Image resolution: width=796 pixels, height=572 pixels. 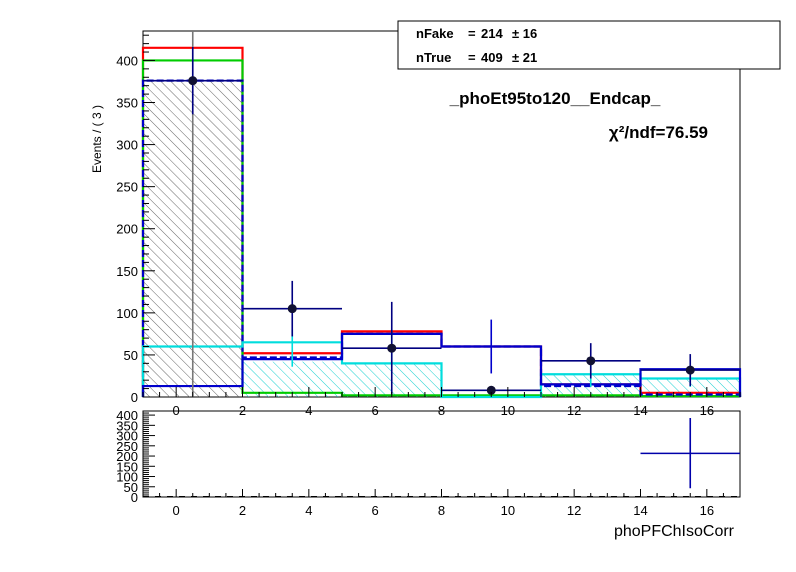 I want to click on x-axis-label: phoPFChIsoCorr, so click(x=674, y=531).